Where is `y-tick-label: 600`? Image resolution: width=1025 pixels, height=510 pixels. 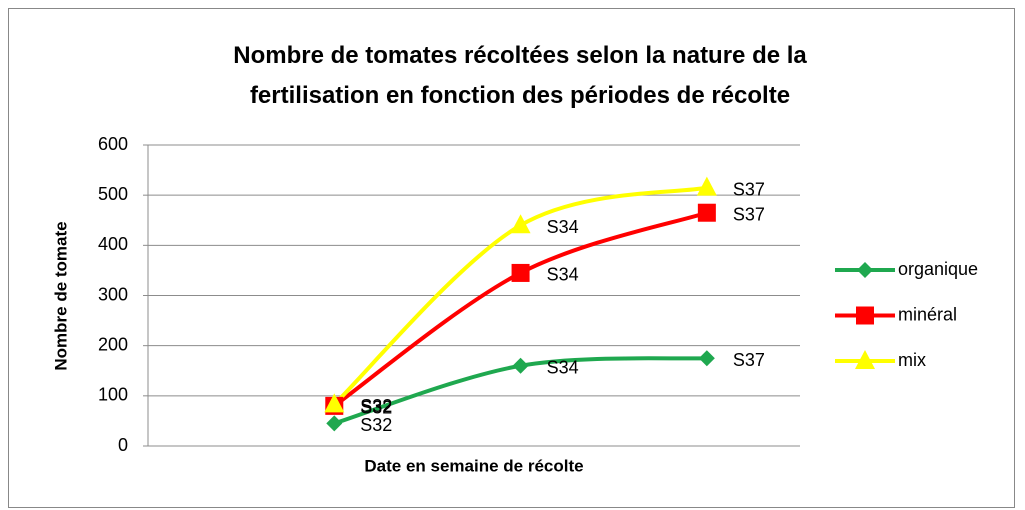
y-tick-label: 600 is located at coordinates (113, 144).